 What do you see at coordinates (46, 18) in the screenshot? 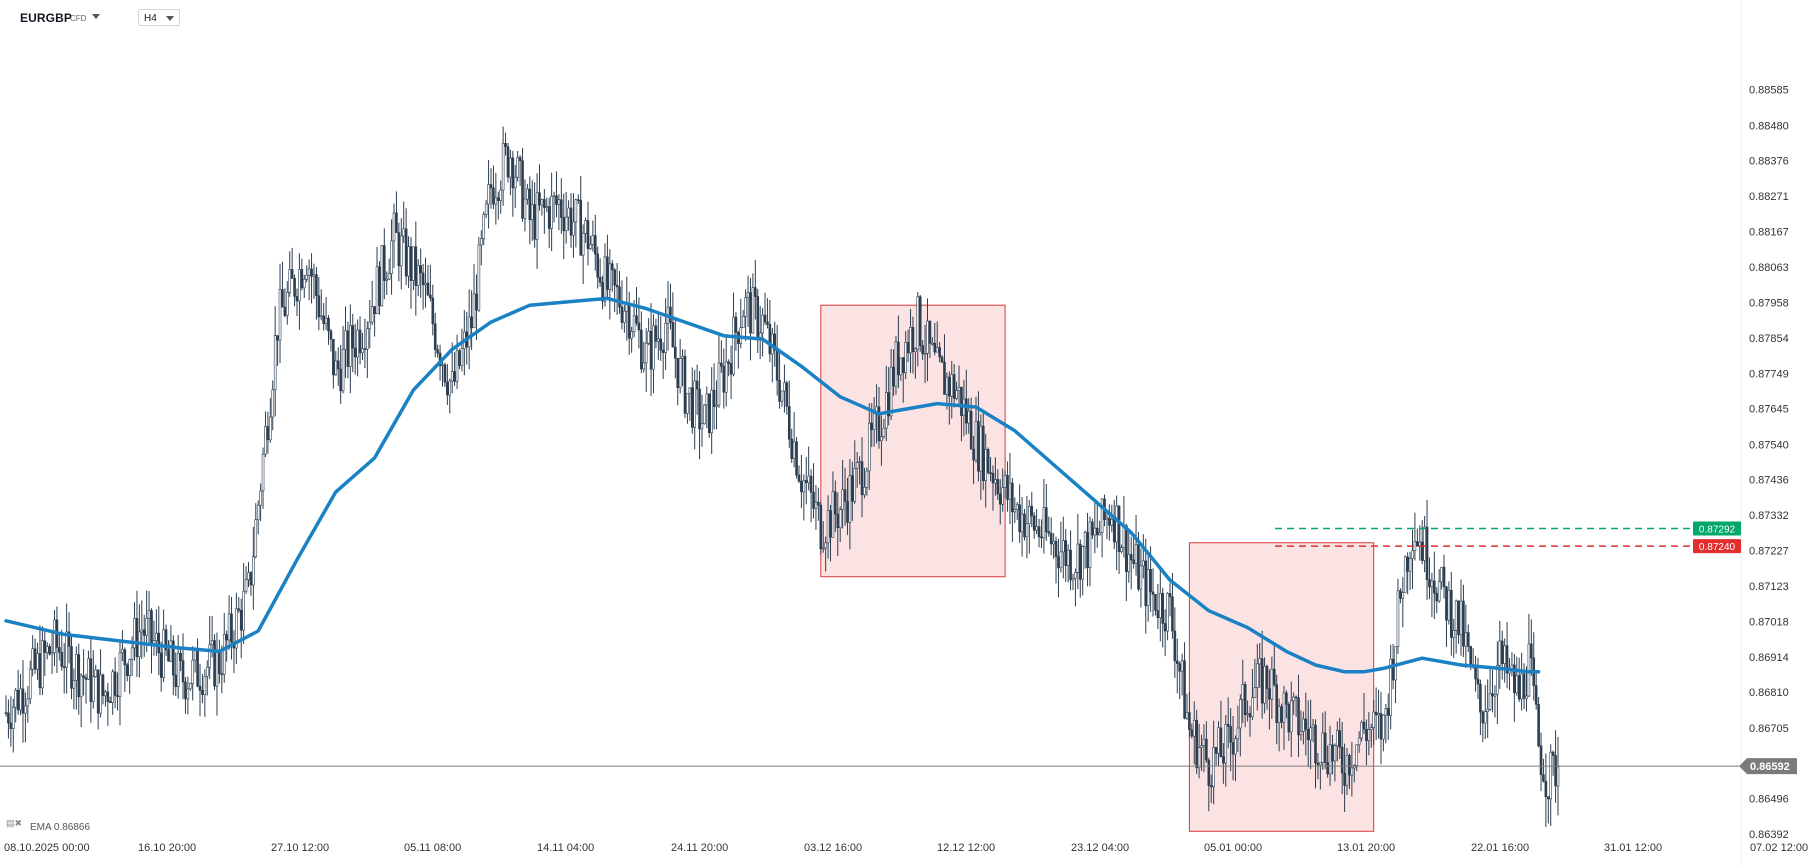
I see `symbol-name: EURGBP` at bounding box center [46, 18].